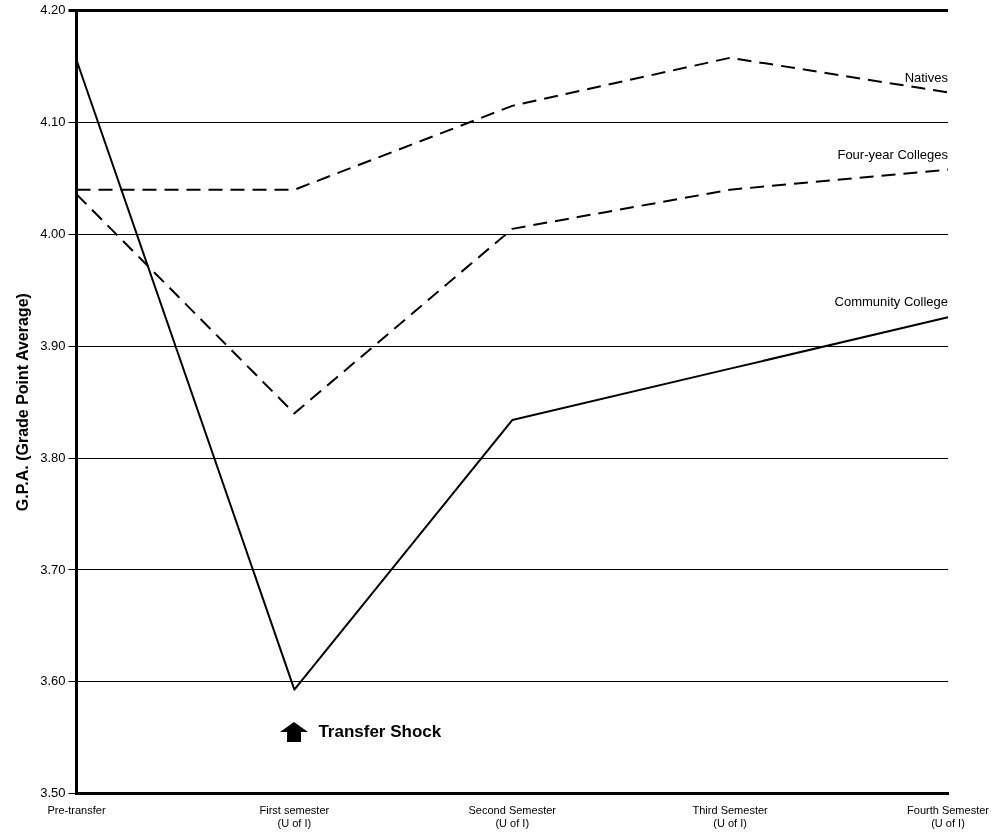  Describe the element at coordinates (512, 817) in the screenshot. I see `x-tick-label: Second Semester (U of I)` at that location.